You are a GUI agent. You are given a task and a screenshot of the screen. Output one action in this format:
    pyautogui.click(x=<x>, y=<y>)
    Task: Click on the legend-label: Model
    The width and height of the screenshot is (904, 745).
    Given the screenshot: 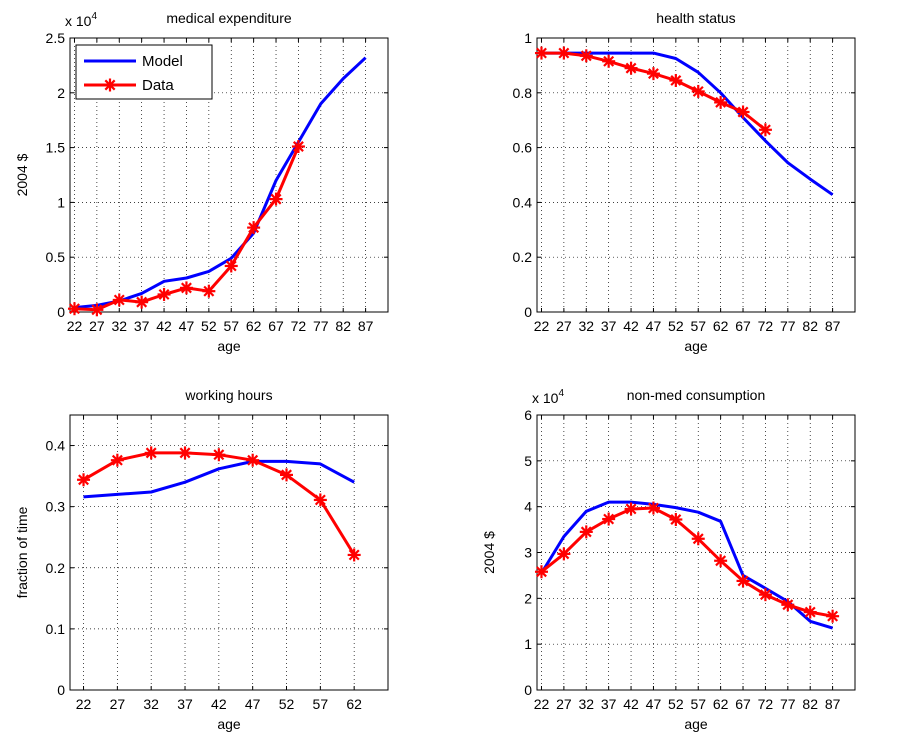 What is the action you would take?
    pyautogui.click(x=162, y=61)
    